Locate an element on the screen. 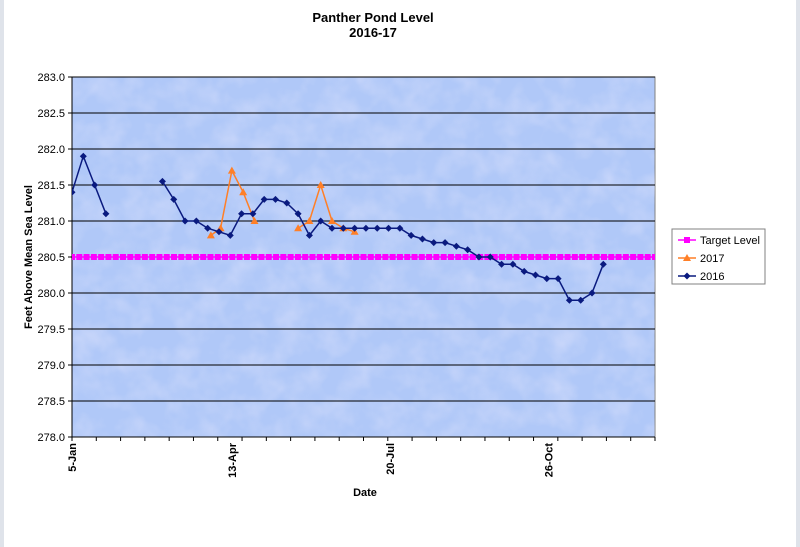 The image size is (800, 547). legend-label: Target Level is located at coordinates (730, 241).